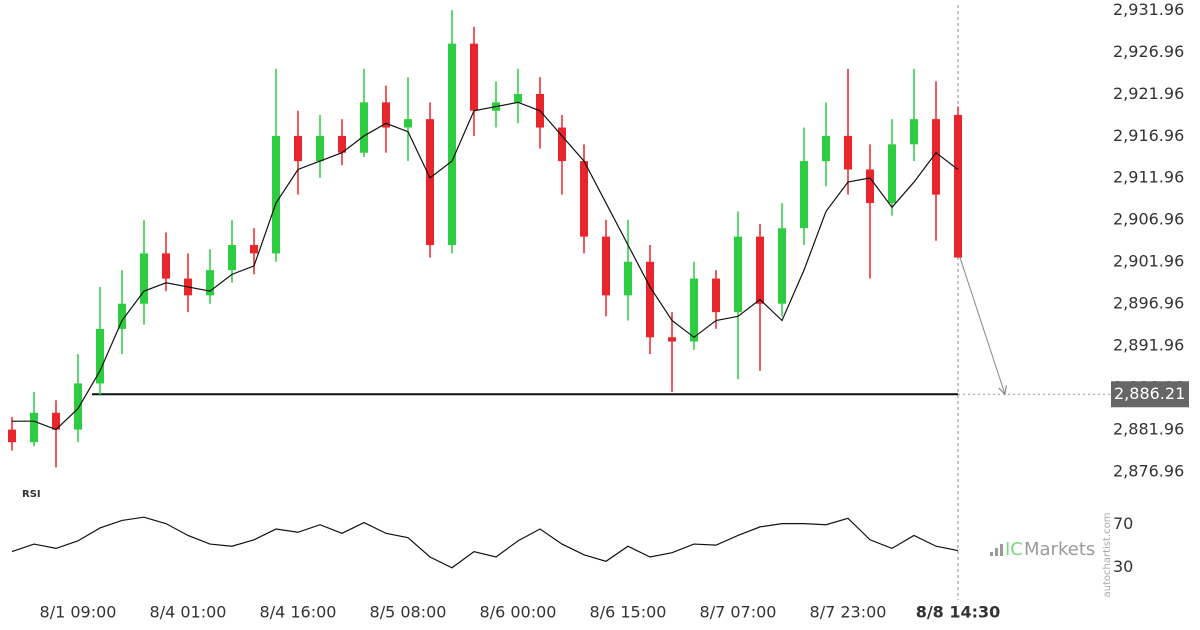  What do you see at coordinates (1014, 549) in the screenshot?
I see `brand-ic: IC` at bounding box center [1014, 549].